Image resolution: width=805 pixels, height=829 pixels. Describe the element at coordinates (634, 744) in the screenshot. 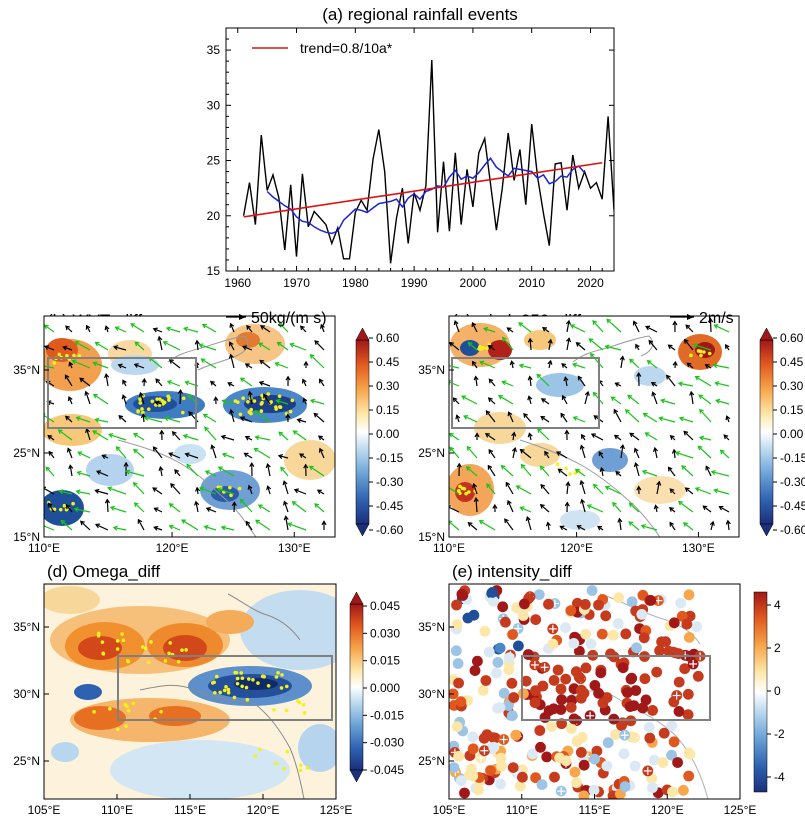

I see `panel-e-coastline` at that location.